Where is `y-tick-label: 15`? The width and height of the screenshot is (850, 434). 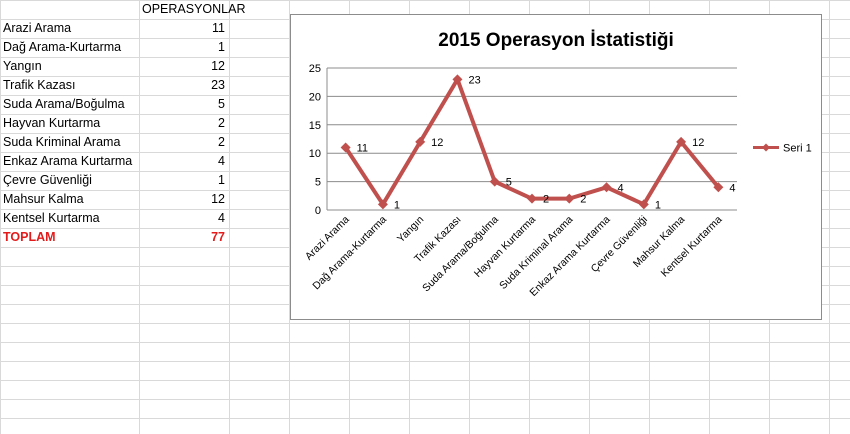 y-tick-label: 15 is located at coordinates (315, 126).